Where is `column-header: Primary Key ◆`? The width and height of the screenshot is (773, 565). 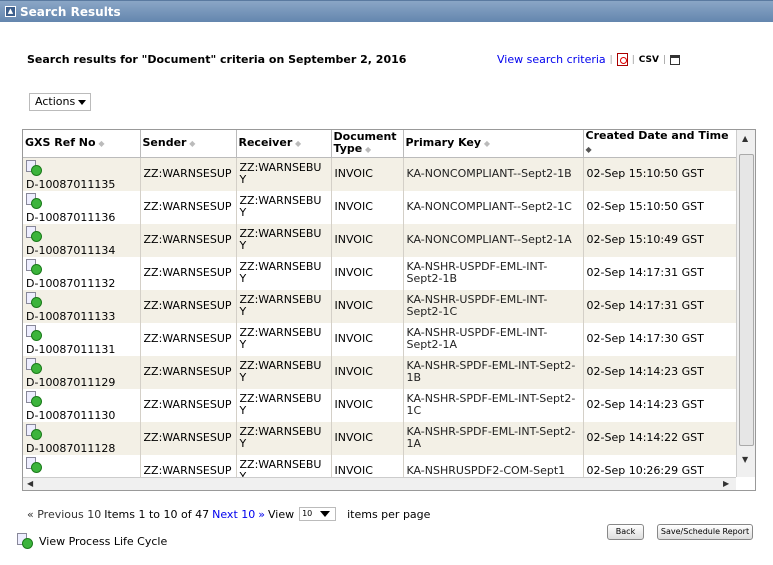
column-header: Primary Key ◆ is located at coordinates (493, 144).